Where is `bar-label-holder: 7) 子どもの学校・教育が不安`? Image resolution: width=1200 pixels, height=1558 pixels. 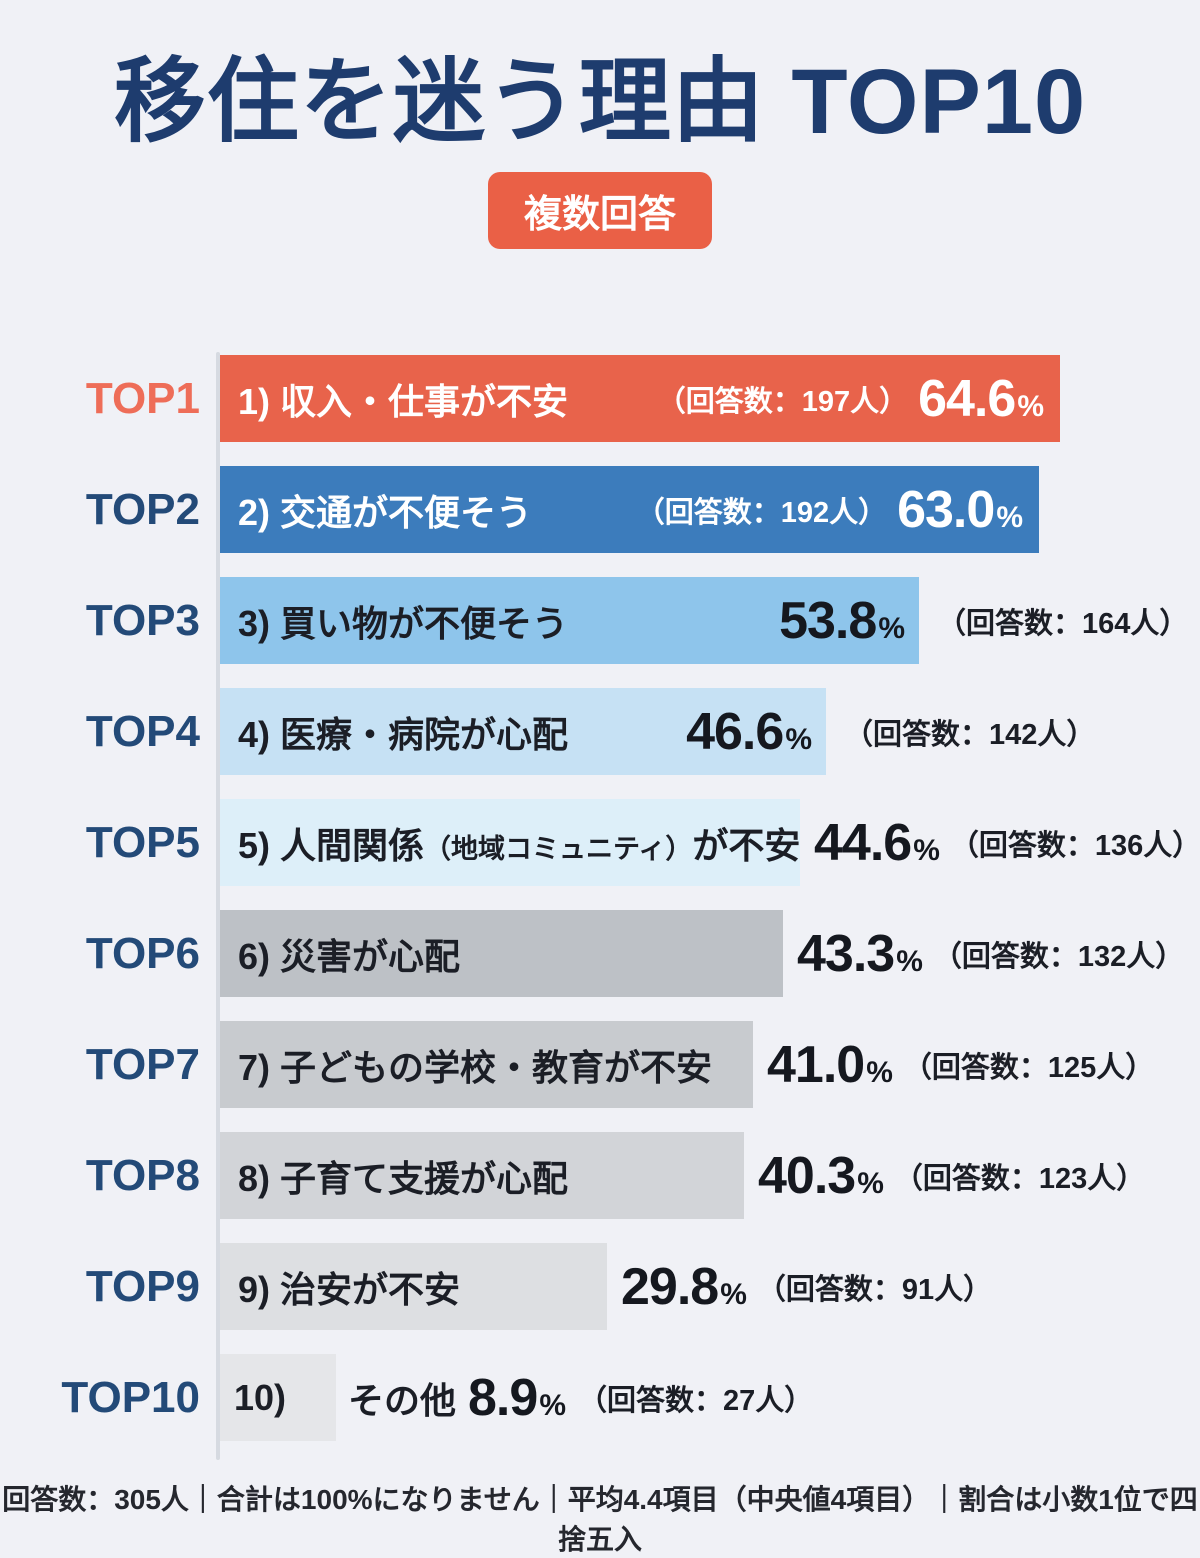 bar-label-holder: 7) 子どもの学校・教育が不安 is located at coordinates (475, 1064).